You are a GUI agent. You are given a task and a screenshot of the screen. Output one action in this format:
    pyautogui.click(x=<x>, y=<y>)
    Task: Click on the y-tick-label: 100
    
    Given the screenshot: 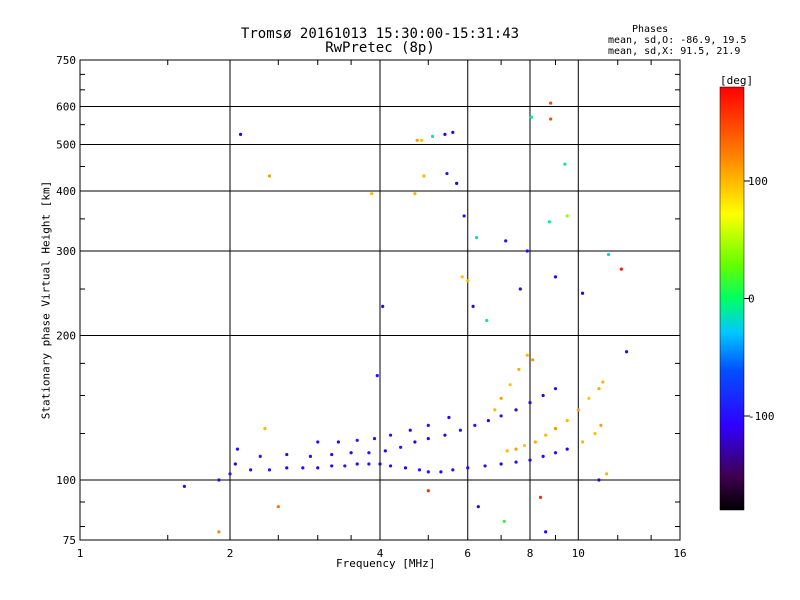 What is the action you would take?
    pyautogui.click(x=66, y=480)
    